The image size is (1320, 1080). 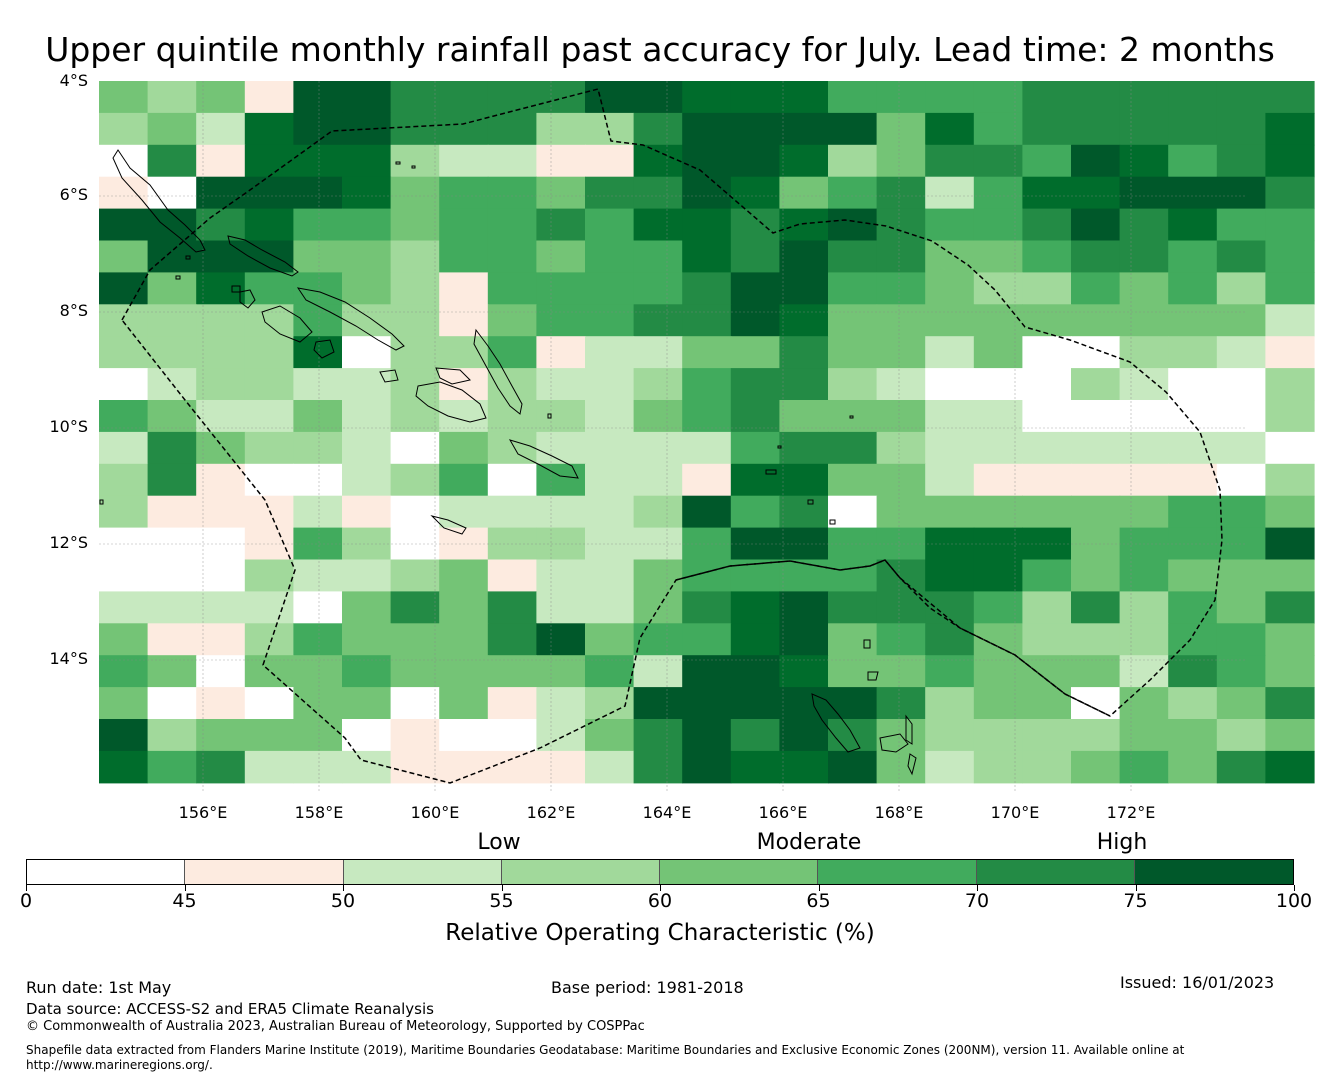 I want to click on lat-tick-label: 4°S, so click(x=73, y=80).